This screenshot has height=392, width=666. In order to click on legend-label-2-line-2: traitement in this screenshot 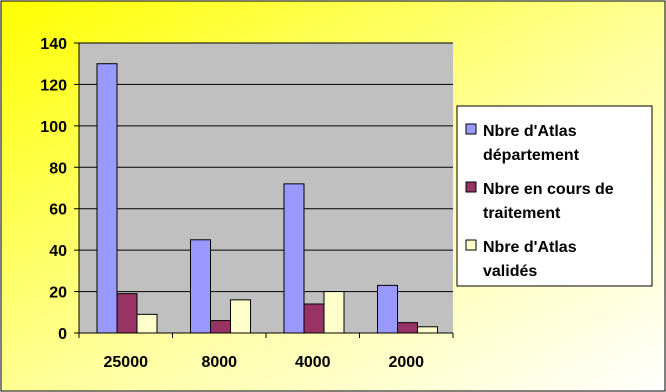, I will do `click(522, 213)`.